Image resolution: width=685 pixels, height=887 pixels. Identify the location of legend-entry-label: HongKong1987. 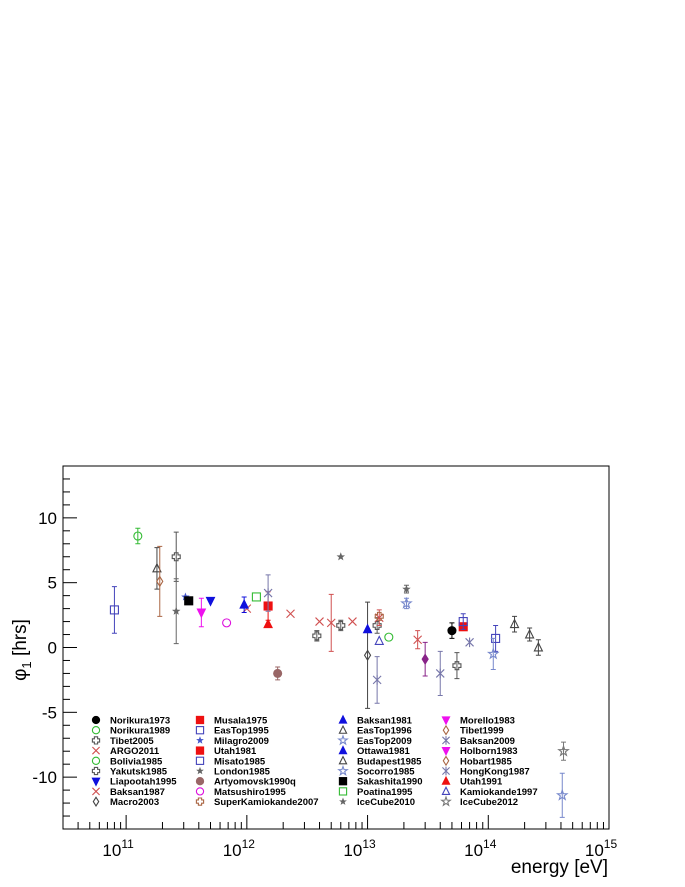
(495, 772).